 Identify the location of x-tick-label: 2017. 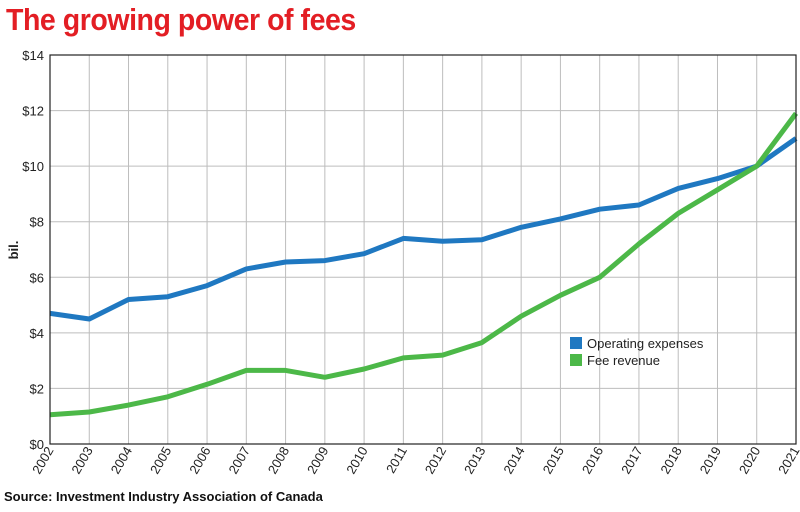
(631, 460).